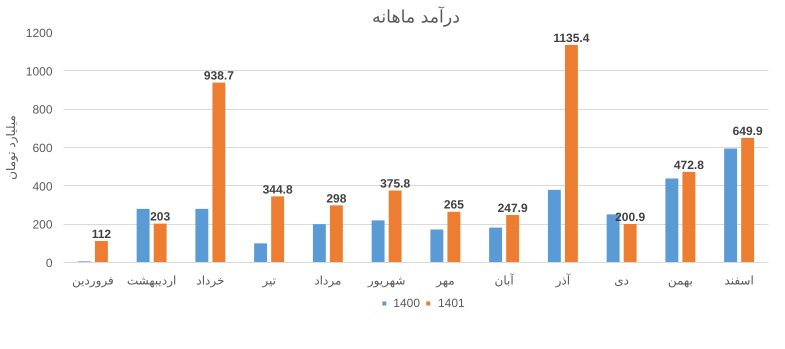  What do you see at coordinates (622, 281) in the screenshot?
I see `x-tick-label: دی` at bounding box center [622, 281].